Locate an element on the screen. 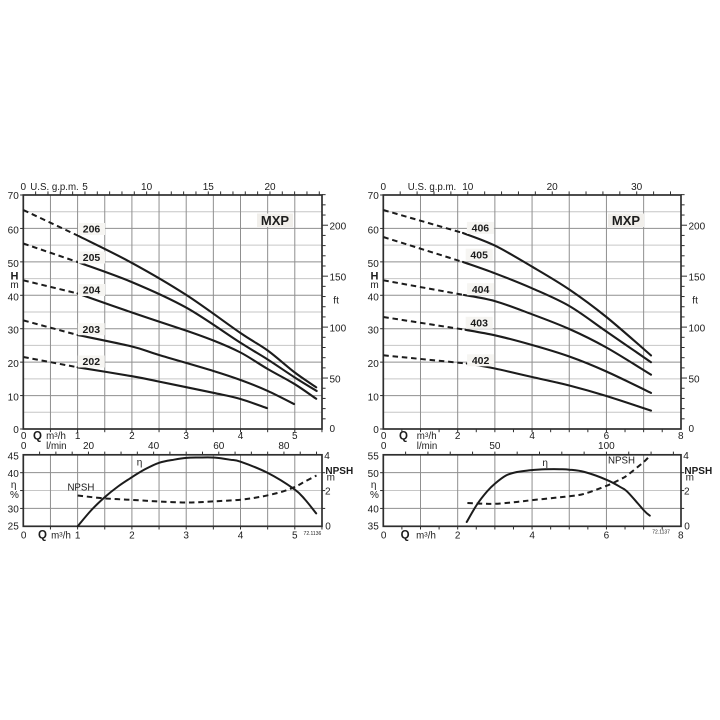  svg-text: 5 is located at coordinates (295, 436).